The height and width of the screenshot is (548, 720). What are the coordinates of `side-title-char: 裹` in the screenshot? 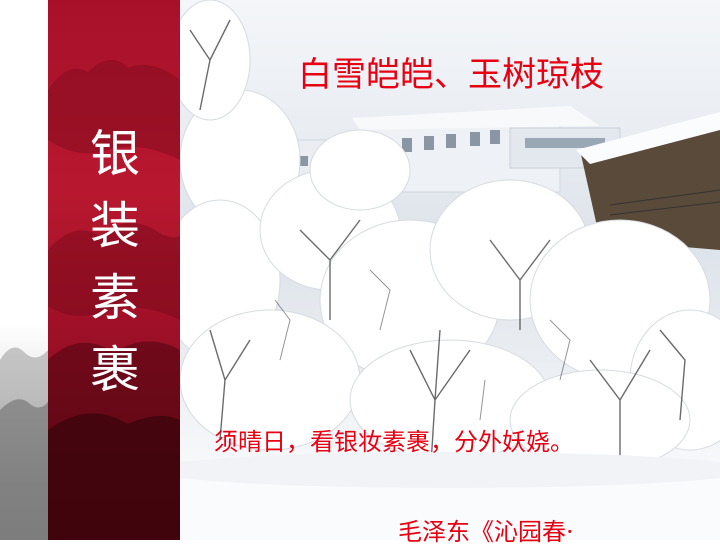 It's located at (115, 370).